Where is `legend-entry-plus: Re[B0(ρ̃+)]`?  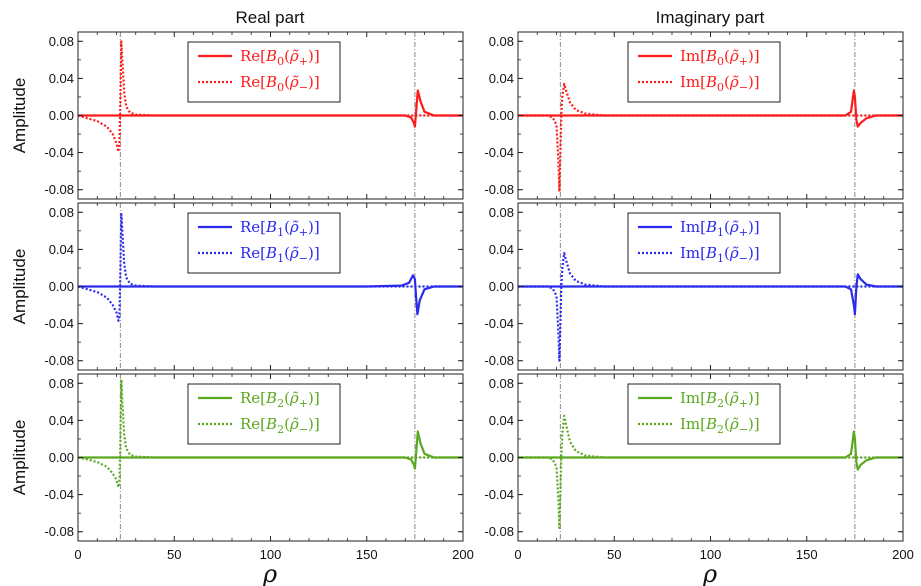 legend-entry-plus: Re[B0(ρ̃+)] is located at coordinates (280, 57).